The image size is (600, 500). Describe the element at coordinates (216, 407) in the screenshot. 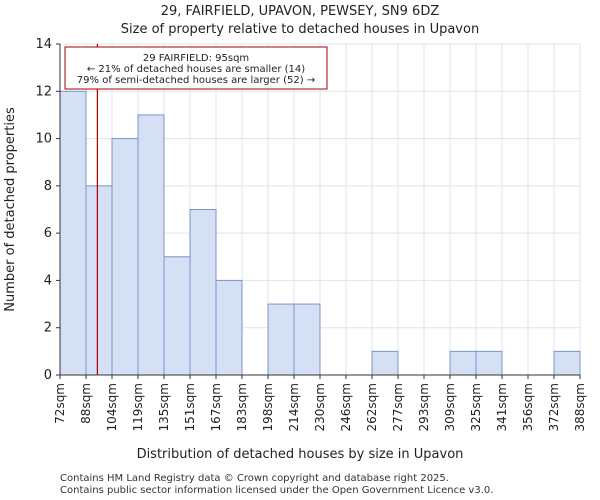

I see `x-tick-label: 167sqm` at that location.